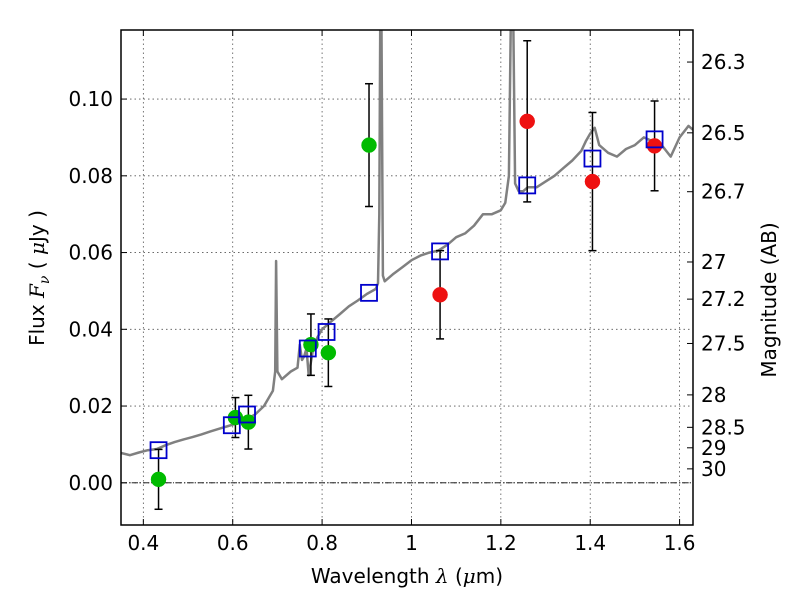 This screenshot has width=800, height=600. What do you see at coordinates (233, 543) in the screenshot?
I see `x-tick-label: 0.6` at bounding box center [233, 543].